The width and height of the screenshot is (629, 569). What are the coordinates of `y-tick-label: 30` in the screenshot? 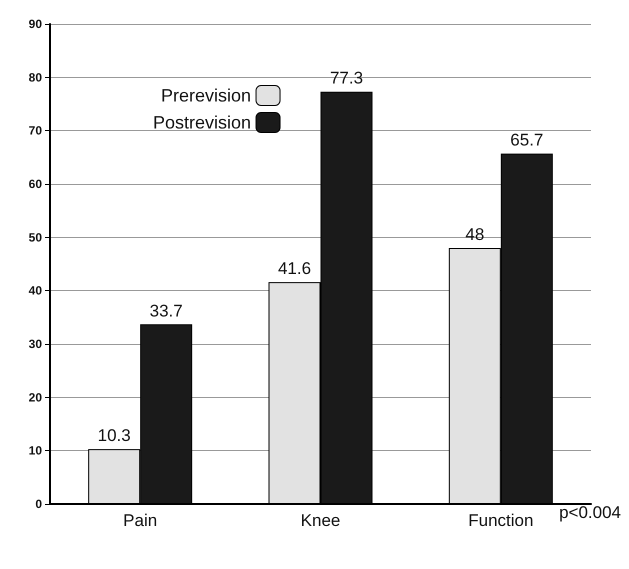 It's located at (35, 344).